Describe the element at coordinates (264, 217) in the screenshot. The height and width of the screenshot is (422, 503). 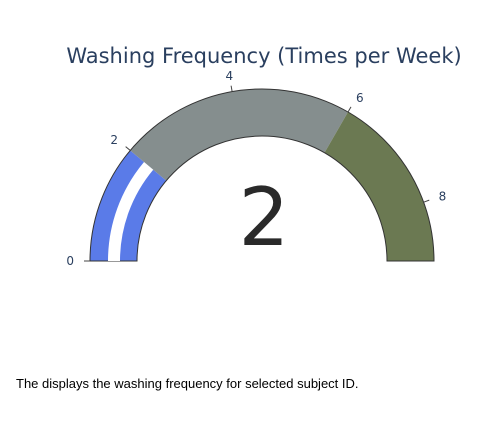
I see `gauge-value-number: 2` at that location.